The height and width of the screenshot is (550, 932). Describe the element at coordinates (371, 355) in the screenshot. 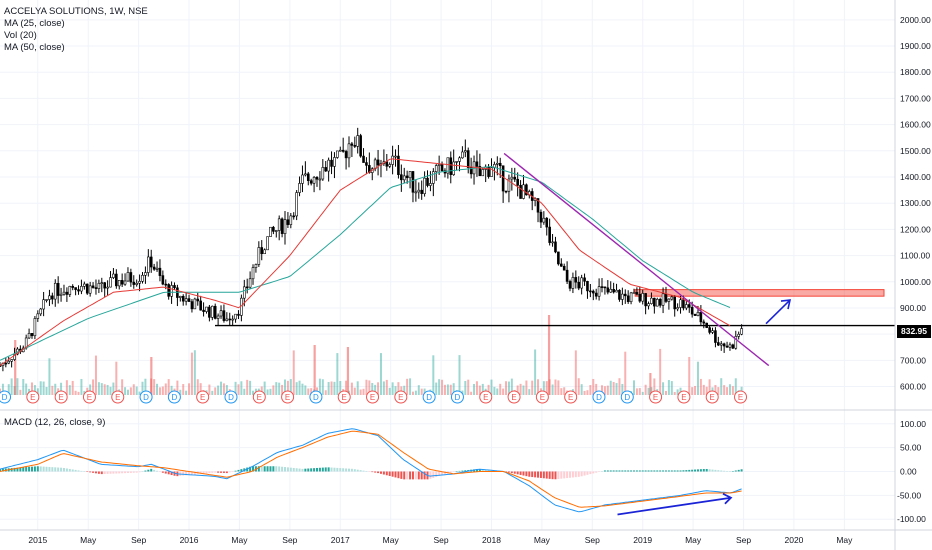

I see `volume-histogram` at that location.